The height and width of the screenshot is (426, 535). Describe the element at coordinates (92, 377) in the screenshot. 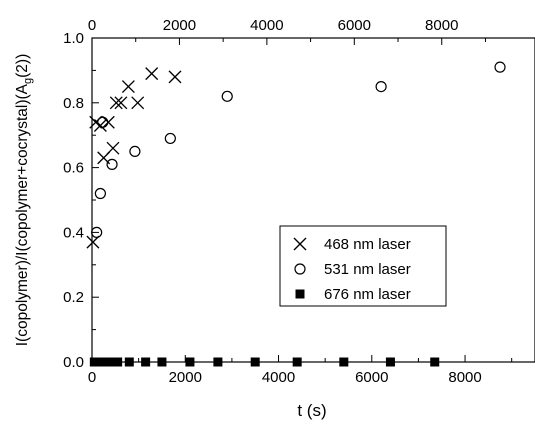

I see `x-tick-label: 0` at that location.